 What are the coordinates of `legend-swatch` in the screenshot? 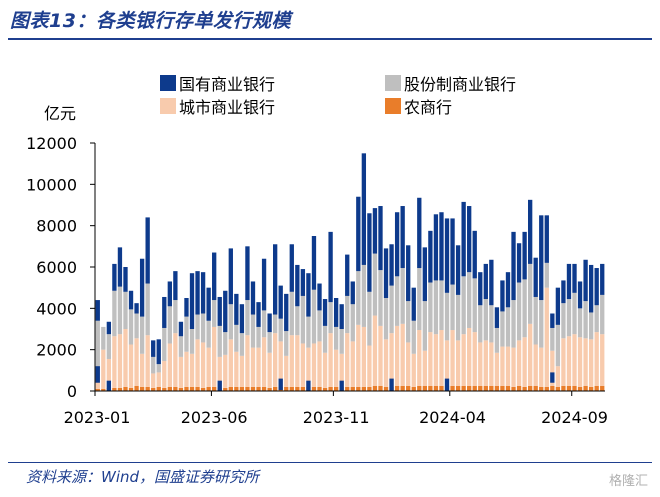 It's located at (168, 83).